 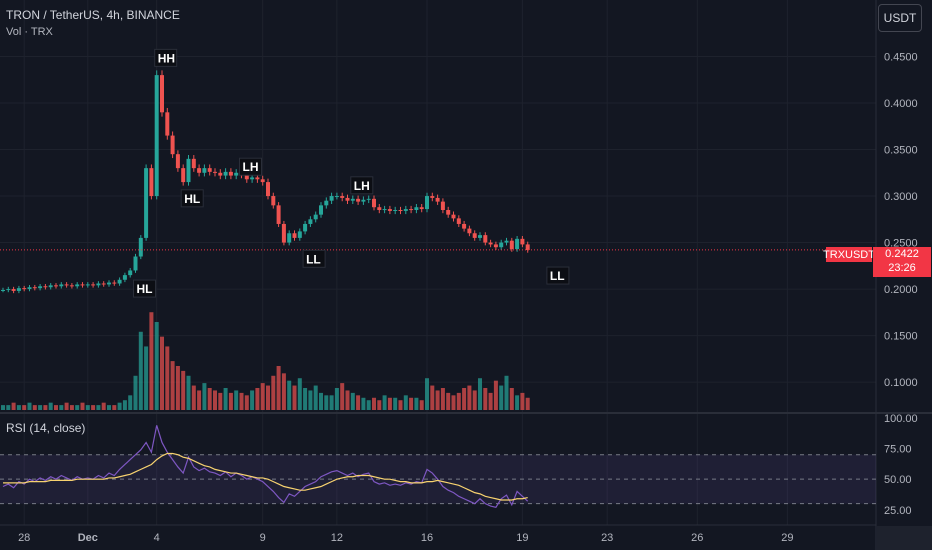 I want to click on rsi-tick-label: 75.00, so click(x=898, y=450).